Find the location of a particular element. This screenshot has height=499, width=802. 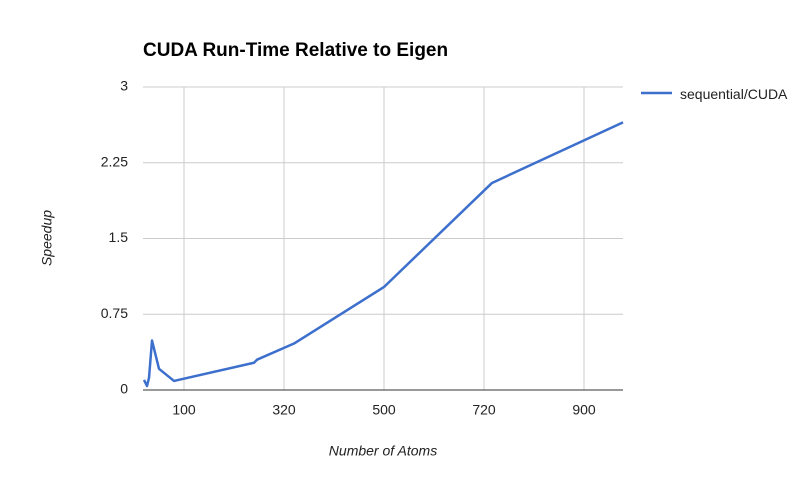

y-tick-label: 3 is located at coordinates (124, 86).